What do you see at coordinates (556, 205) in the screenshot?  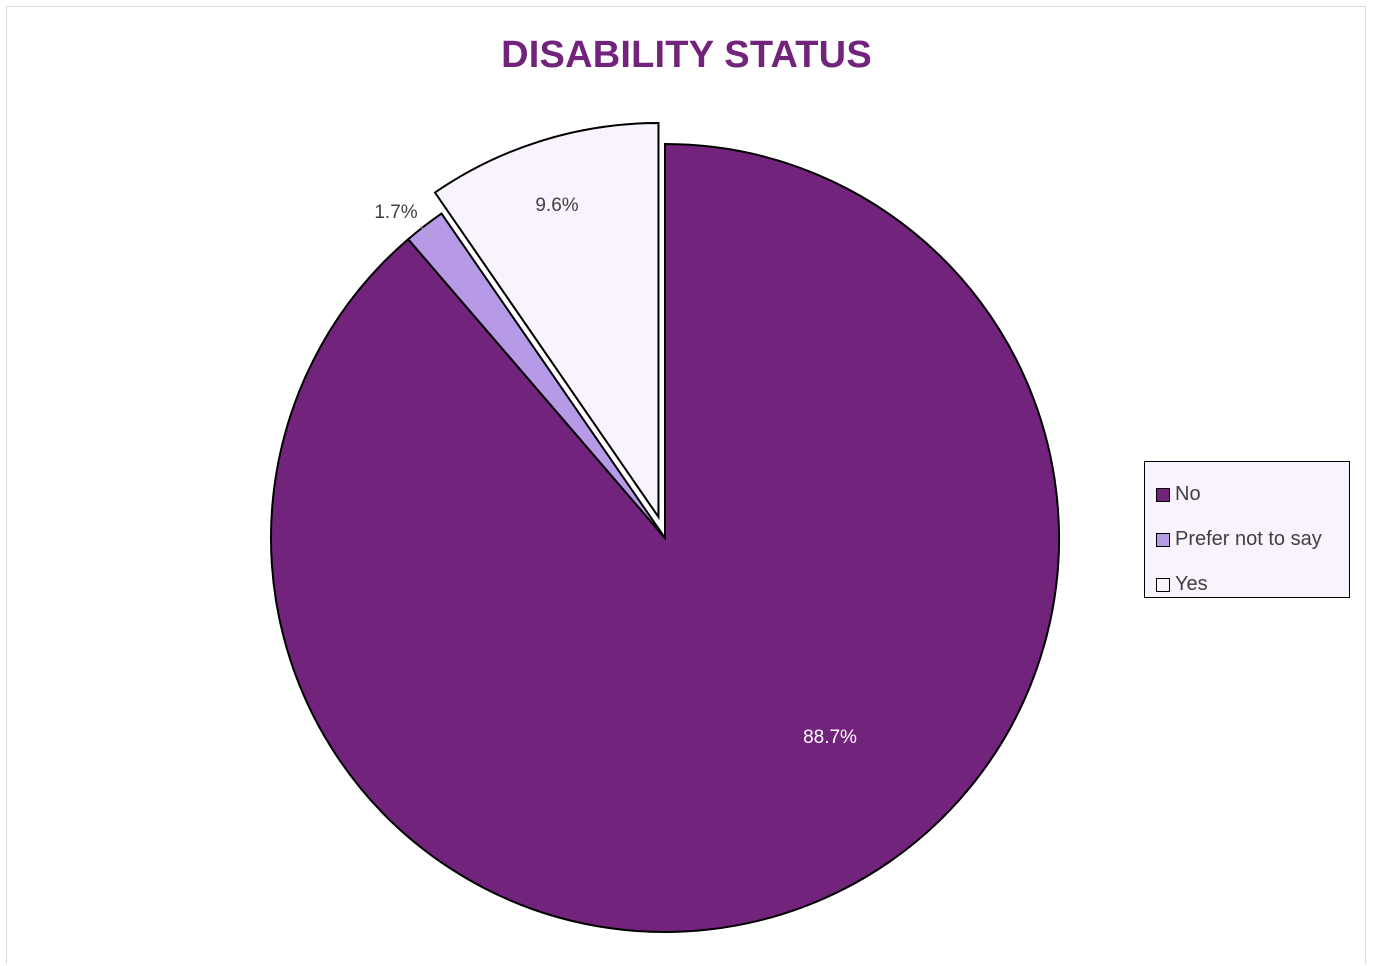 I see `data-label-yes: 9.6%` at bounding box center [556, 205].